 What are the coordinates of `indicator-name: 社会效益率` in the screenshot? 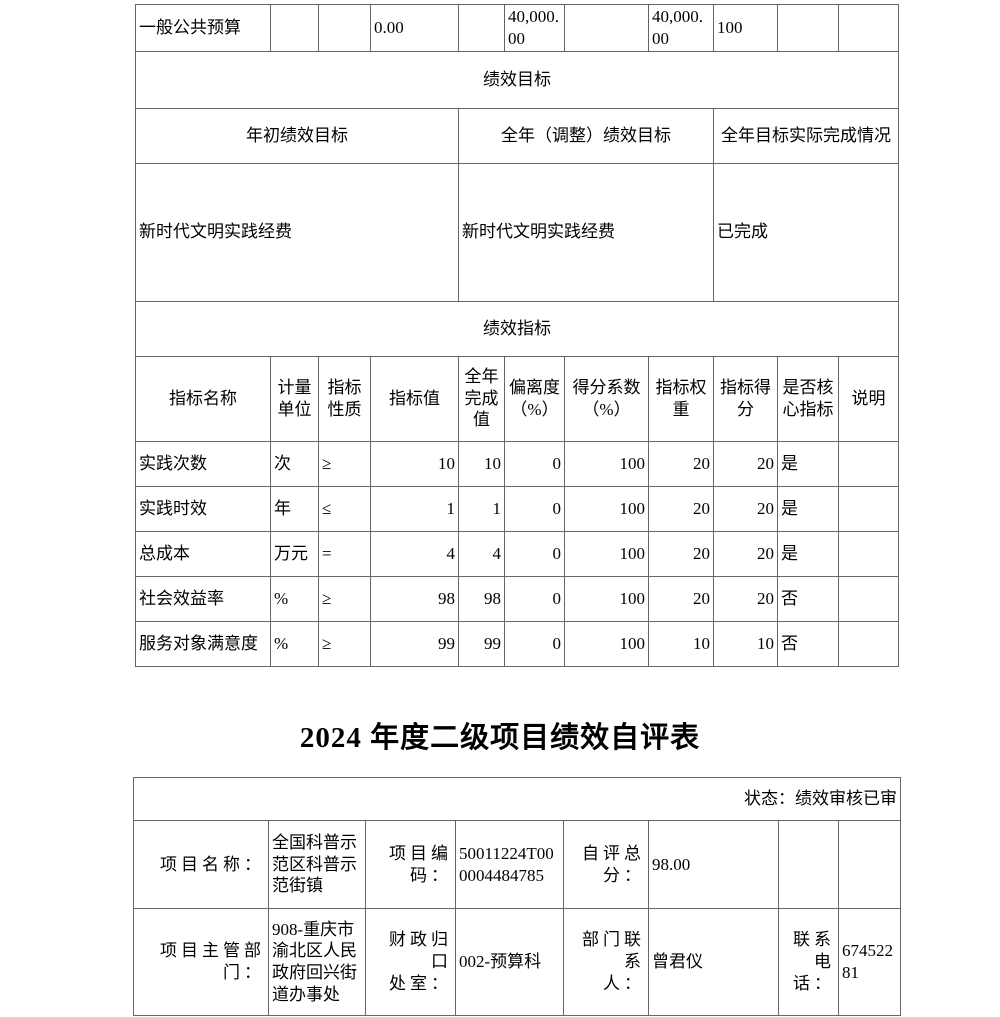 It's located at (203, 598).